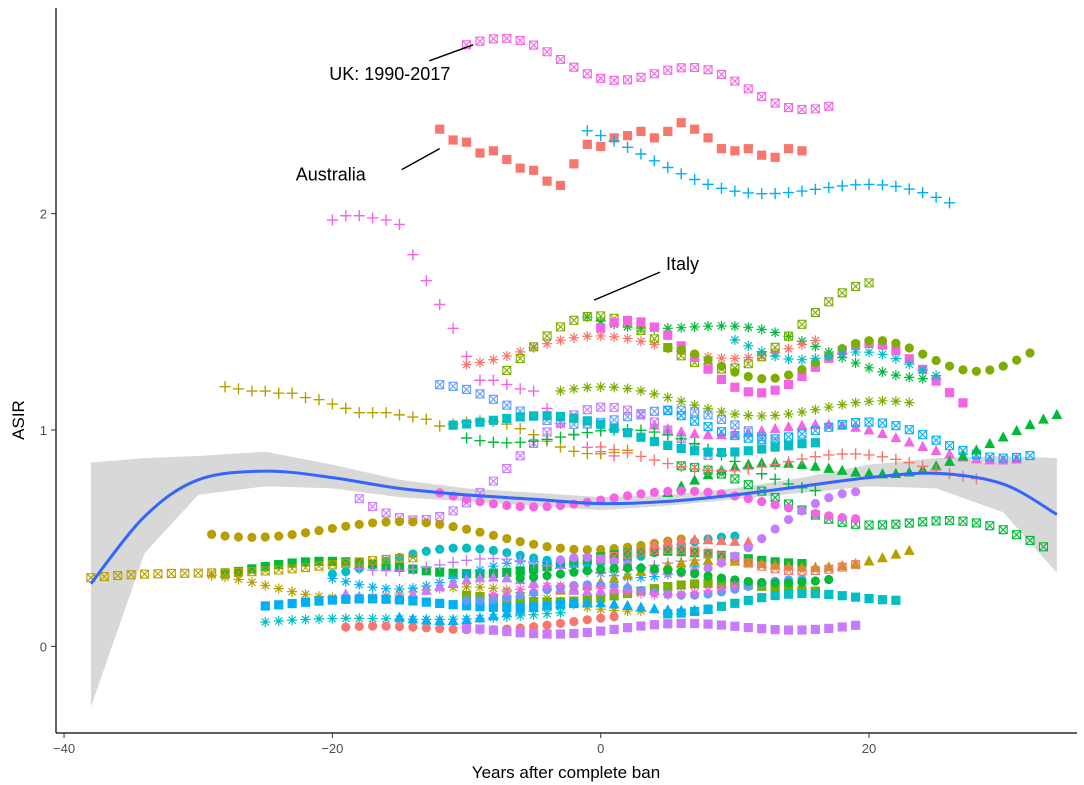 The width and height of the screenshot is (1084, 785). Describe the element at coordinates (43, 214) in the screenshot. I see `y-tick-label: 2` at that location.